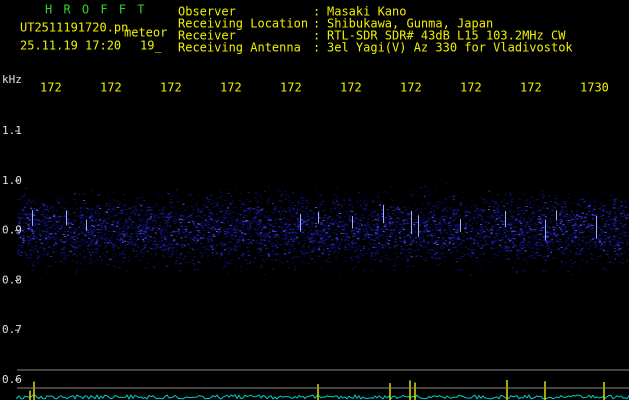 This screenshot has height=400, width=629. What do you see at coordinates (12, 329) in the screenshot?
I see `freq-label: 0.7` at bounding box center [12, 329].